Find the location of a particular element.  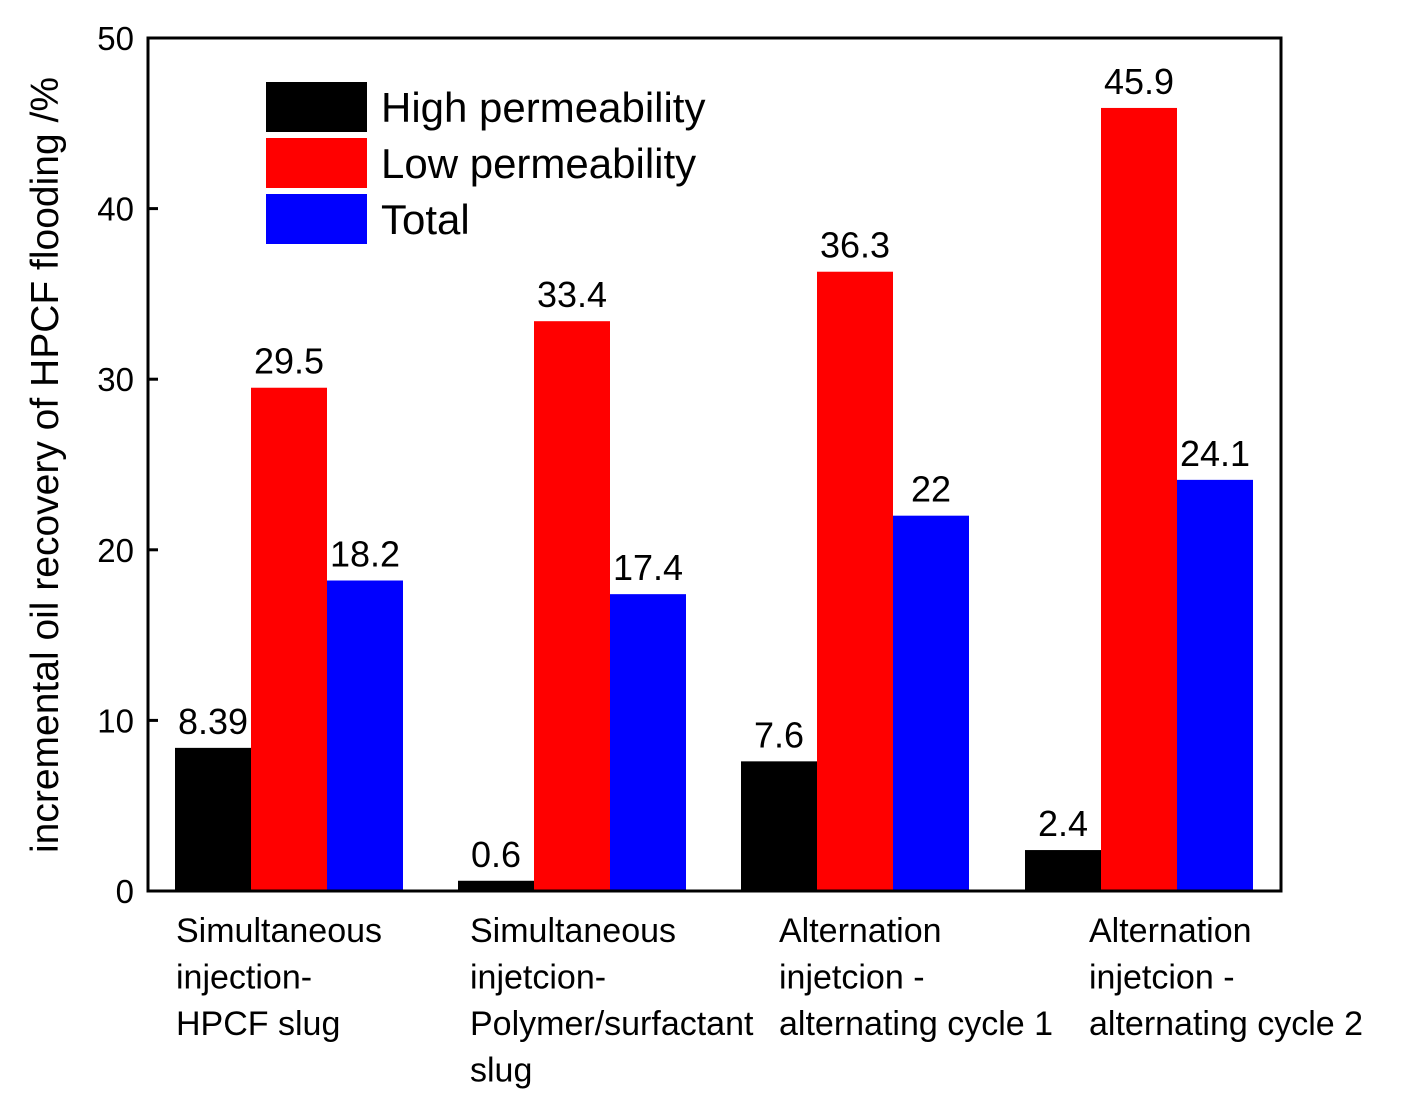

category-label: Simultaneous injection- HPCF slug is located at coordinates (279, 977).